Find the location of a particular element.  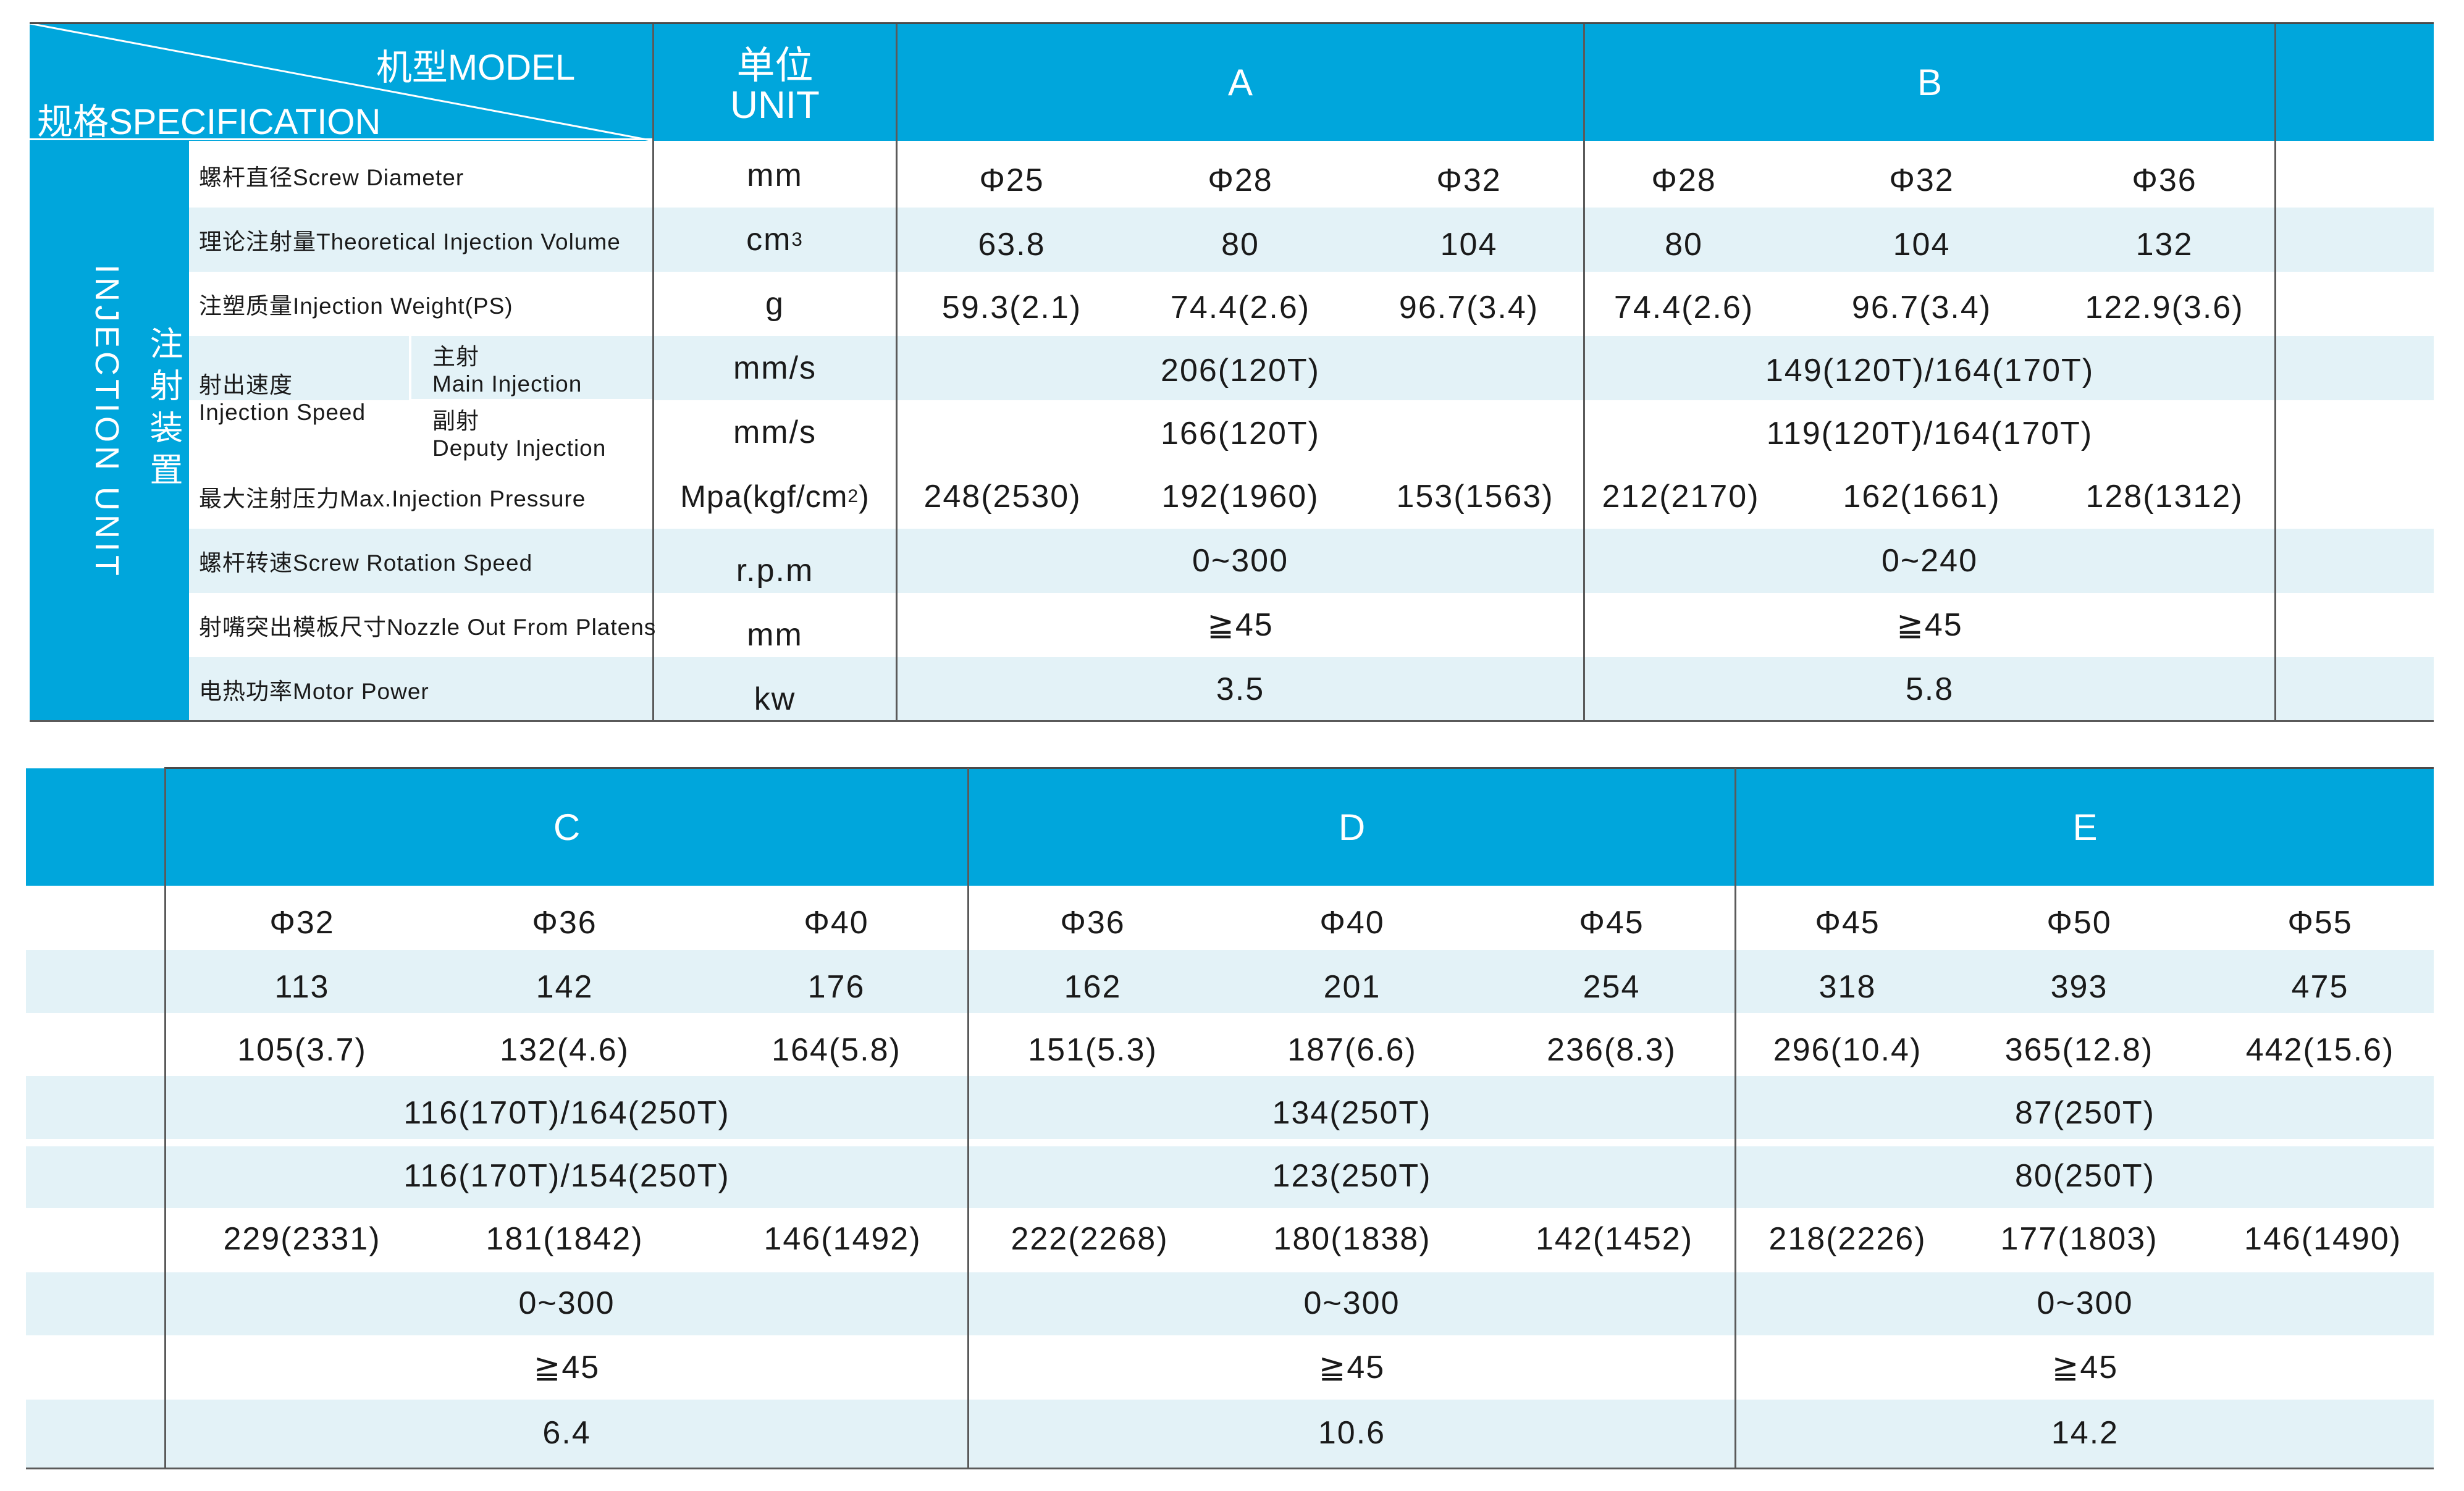

model-d-header: D is located at coordinates (1352, 827).